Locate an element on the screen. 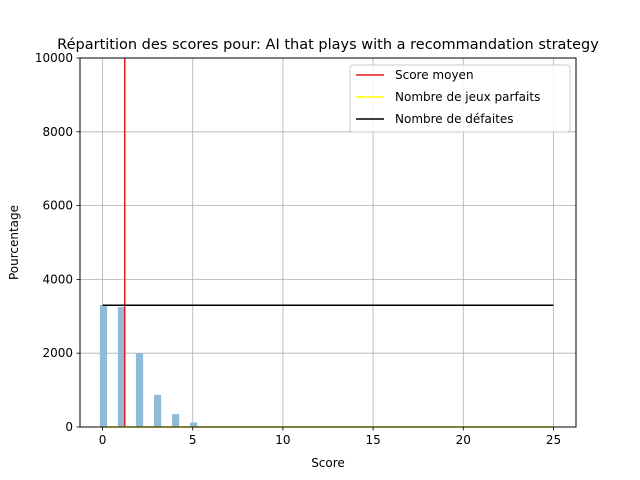 The height and width of the screenshot is (480, 640). x-tick-label: 0 is located at coordinates (103, 440).